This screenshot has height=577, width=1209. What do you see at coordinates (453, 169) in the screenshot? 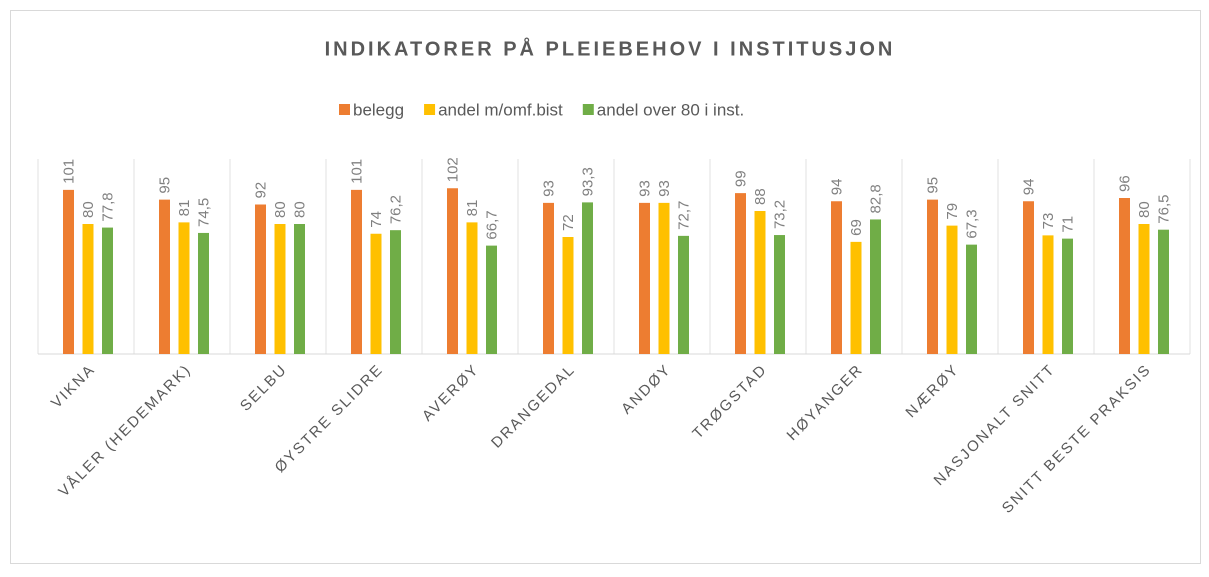
I see `data-label: 102` at bounding box center [453, 169].